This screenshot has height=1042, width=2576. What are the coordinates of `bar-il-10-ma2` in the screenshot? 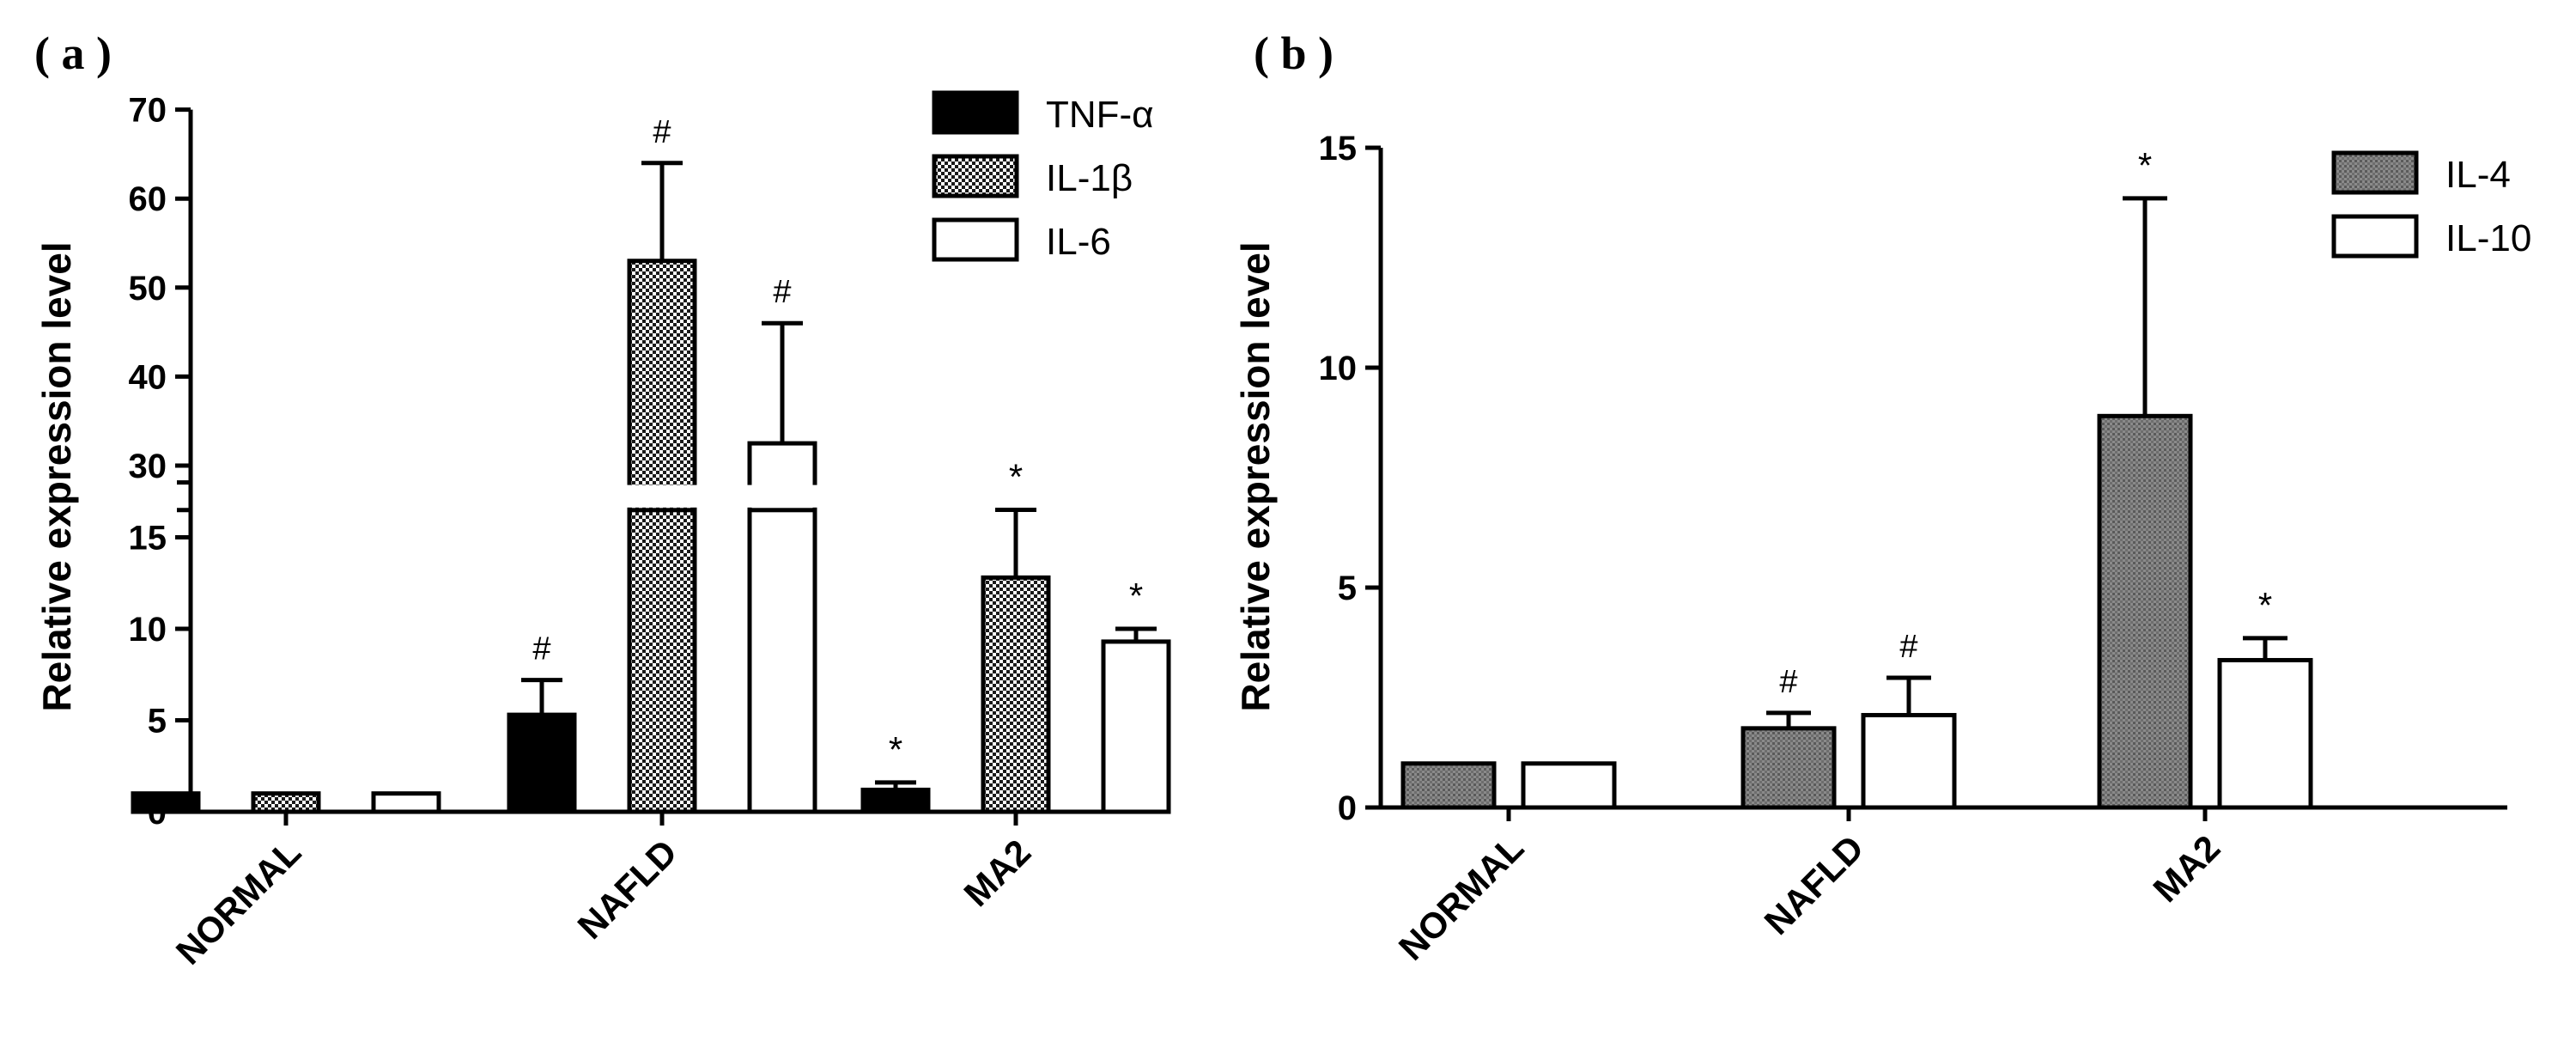 It's located at (2265, 734).